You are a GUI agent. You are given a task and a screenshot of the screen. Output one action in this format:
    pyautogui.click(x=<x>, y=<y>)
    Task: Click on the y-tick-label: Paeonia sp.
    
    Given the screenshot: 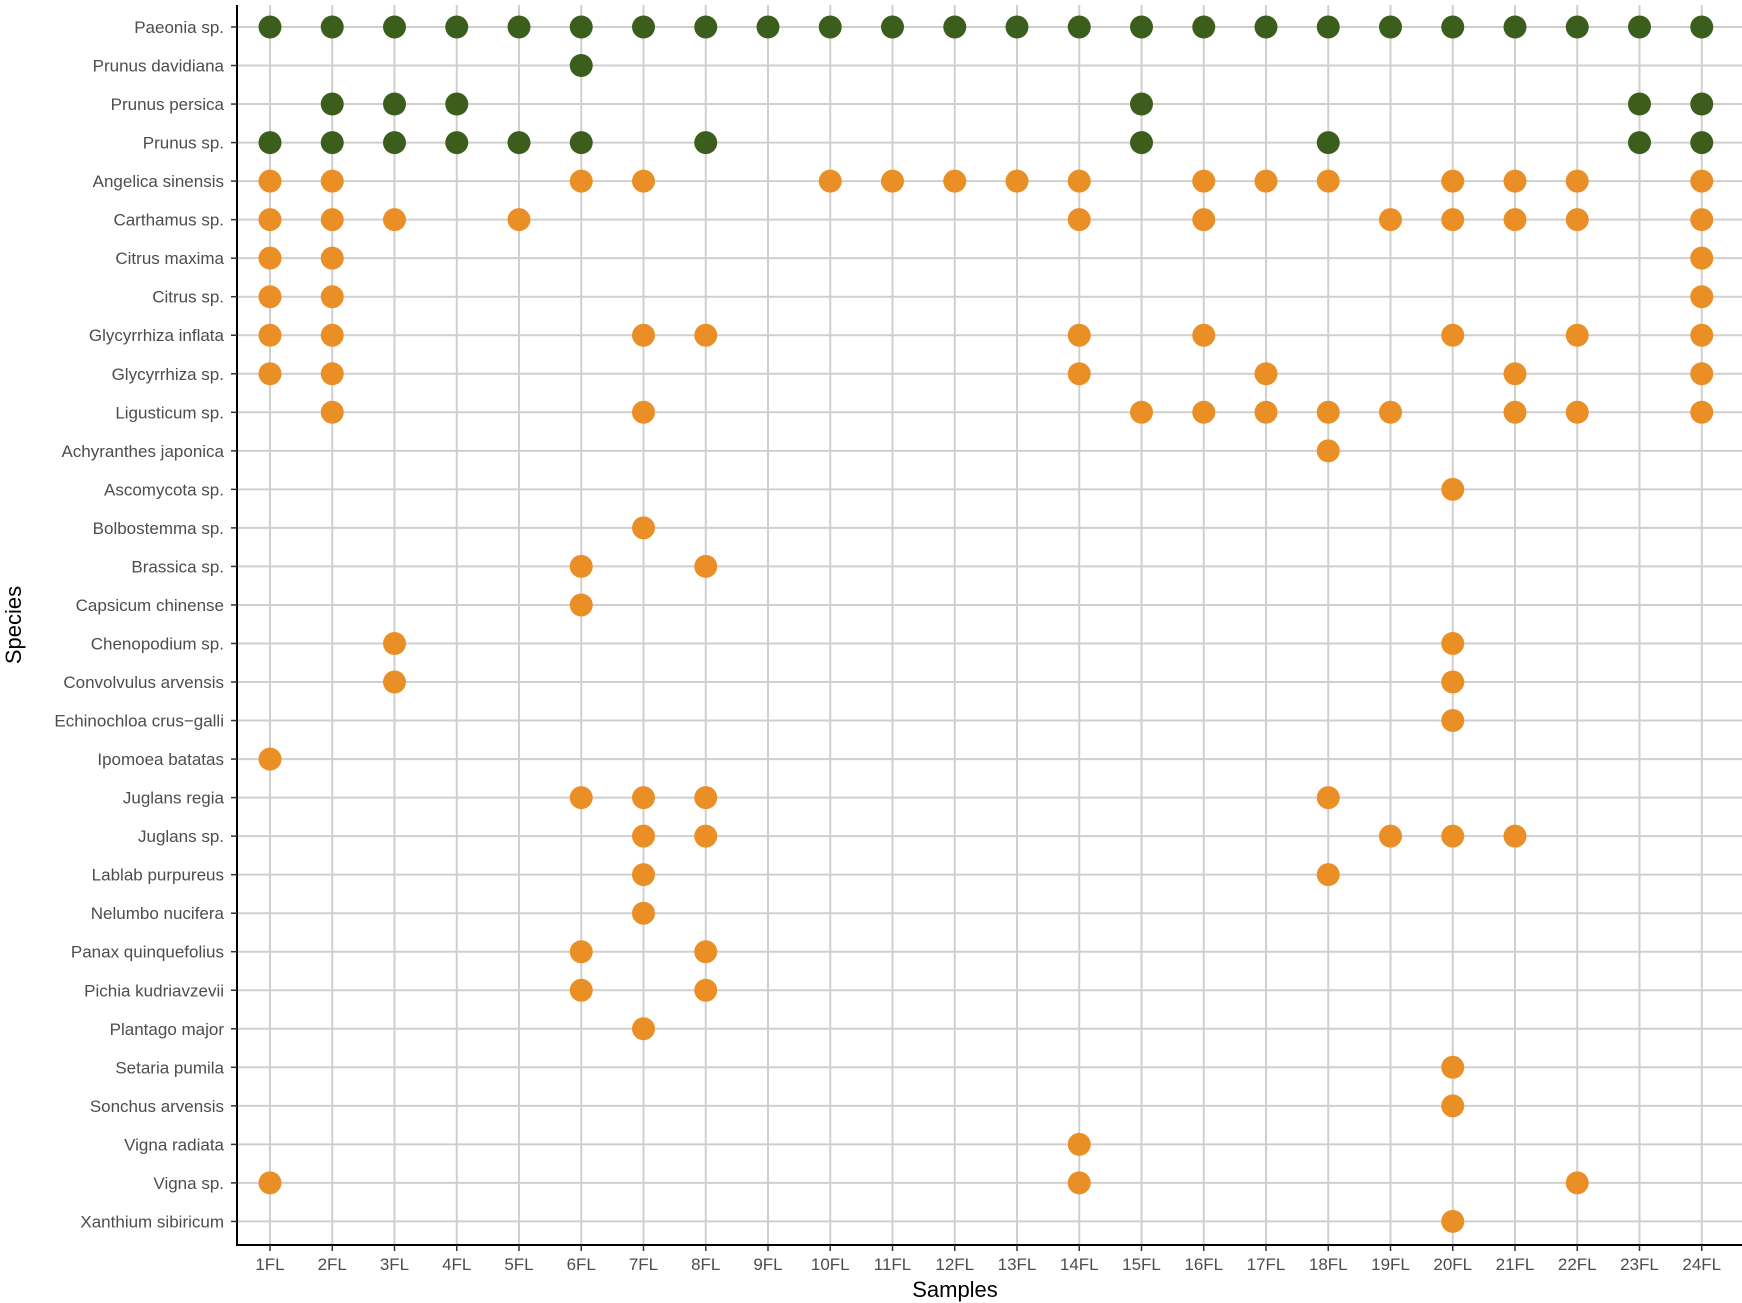 What is the action you would take?
    pyautogui.click(x=179, y=27)
    